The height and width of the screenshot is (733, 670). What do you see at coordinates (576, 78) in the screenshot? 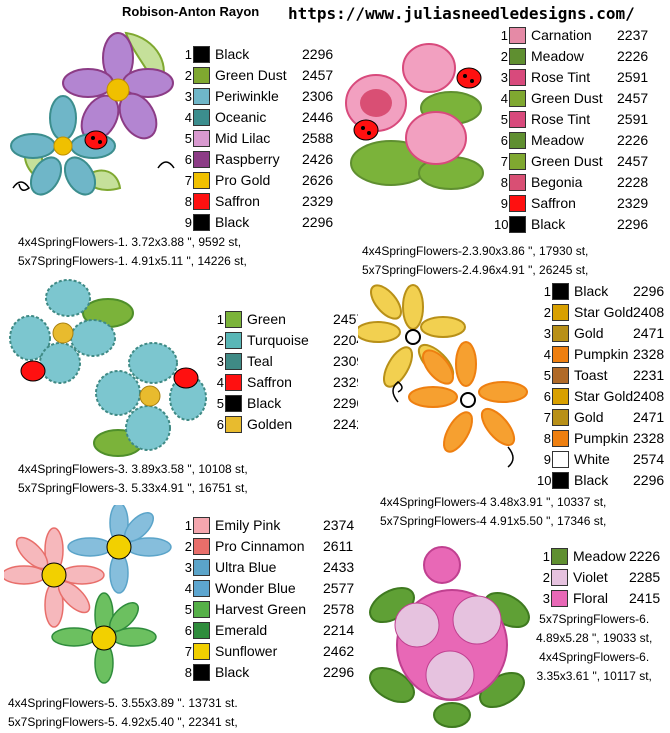
I see `thread-row: 3 Rose Tint 2591` at bounding box center [576, 78].